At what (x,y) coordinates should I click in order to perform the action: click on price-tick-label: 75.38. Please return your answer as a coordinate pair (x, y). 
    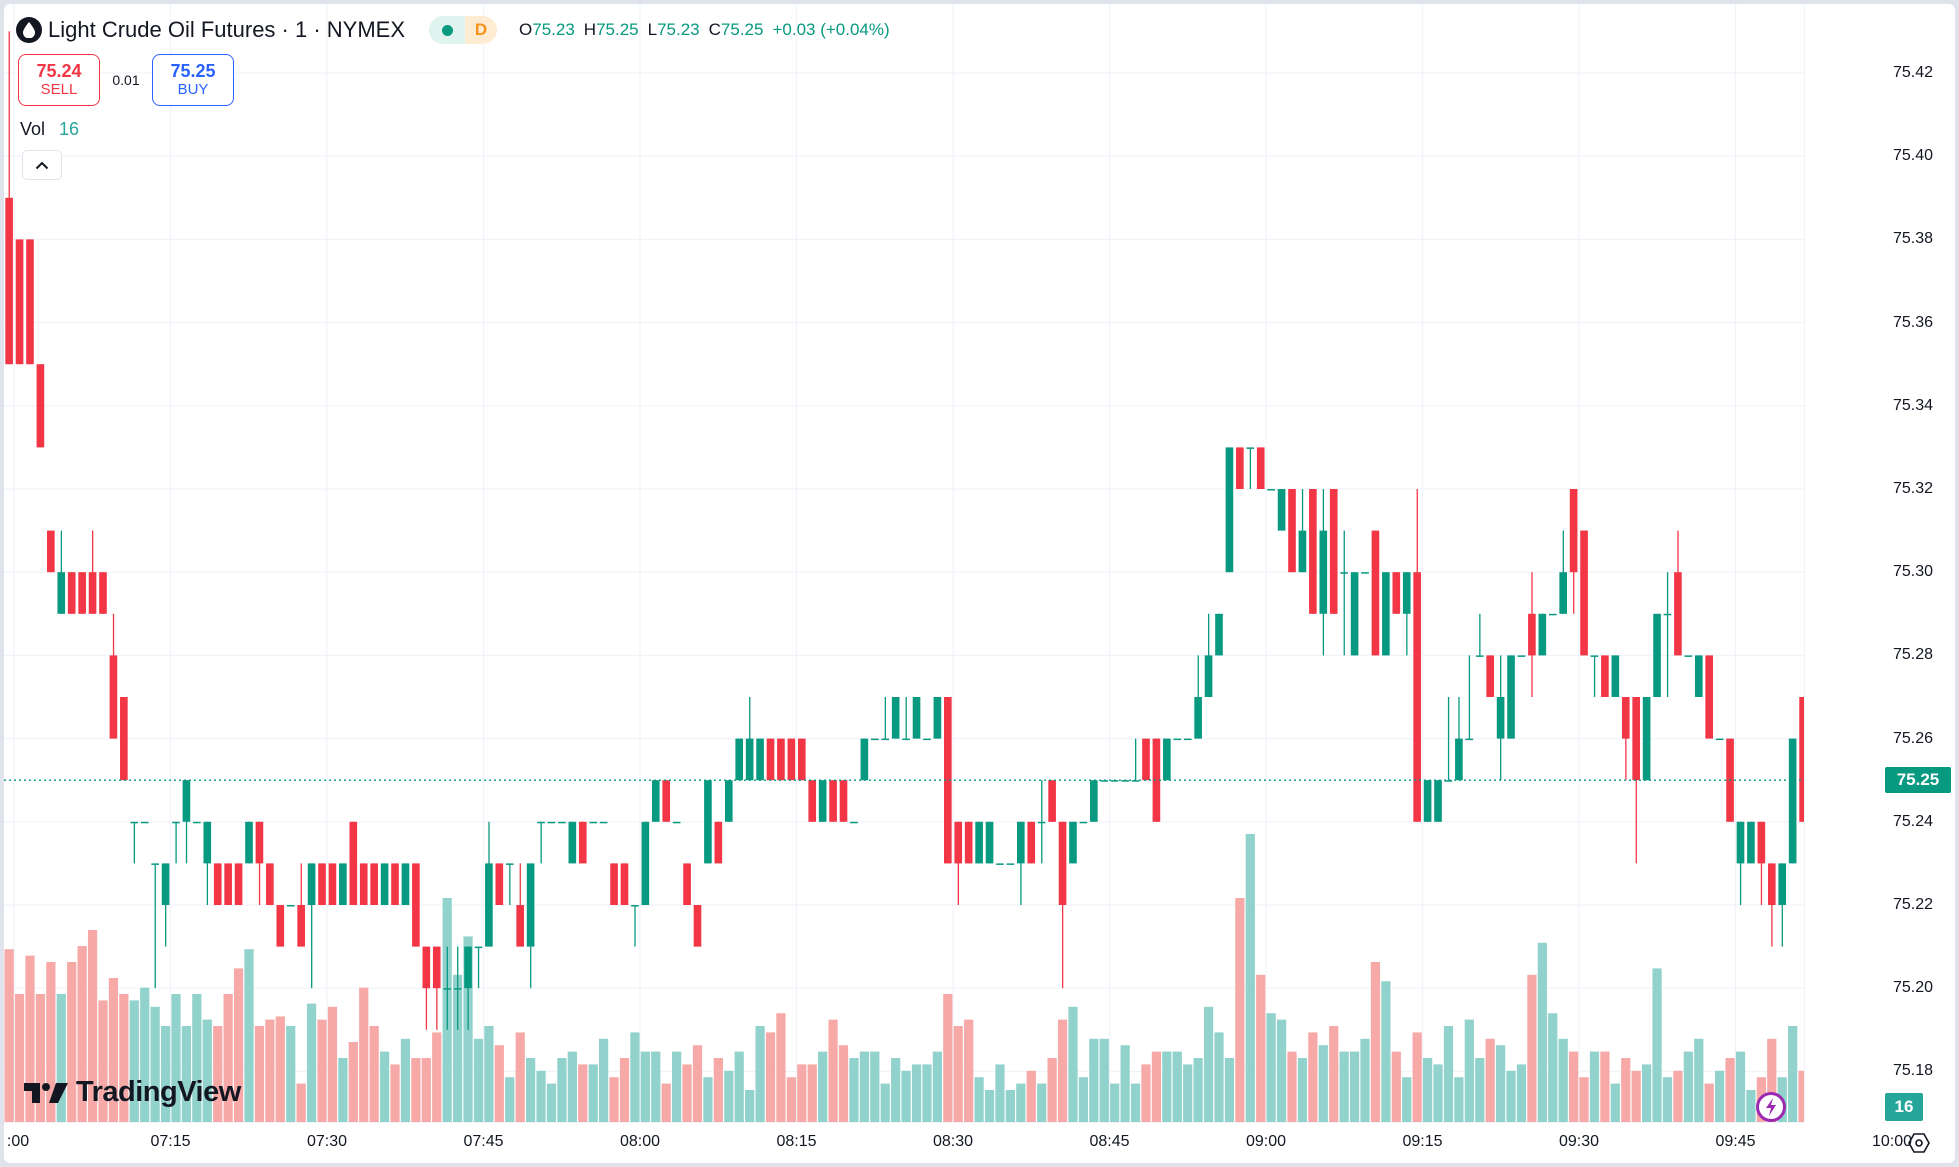
    Looking at the image, I should click on (1912, 239).